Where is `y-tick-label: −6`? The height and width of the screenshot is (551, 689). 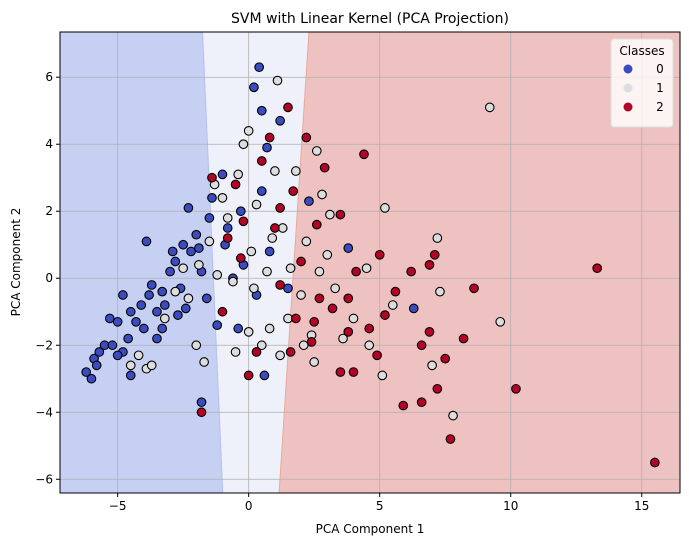 y-tick-label: −6 is located at coordinates (44, 479).